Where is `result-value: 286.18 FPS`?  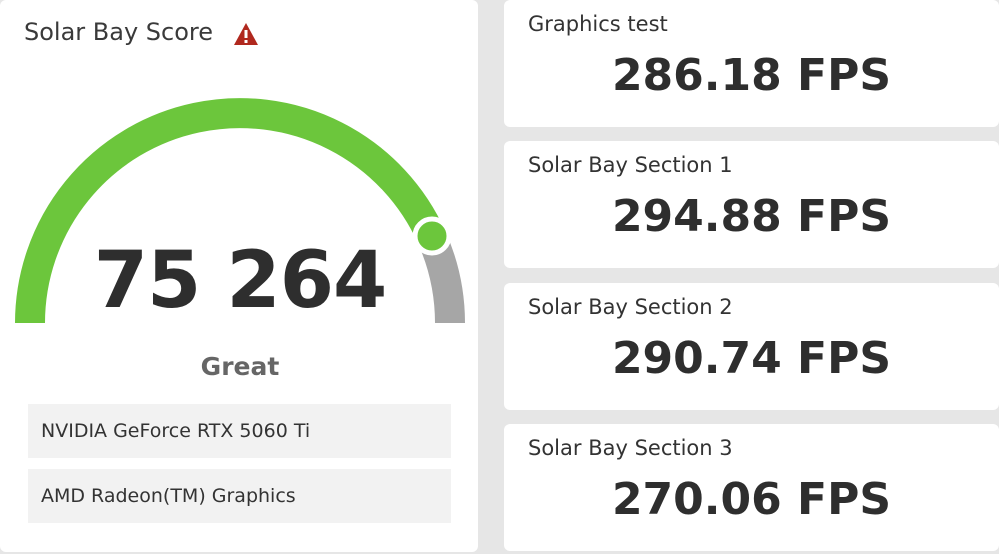 result-value: 286.18 FPS is located at coordinates (751, 75).